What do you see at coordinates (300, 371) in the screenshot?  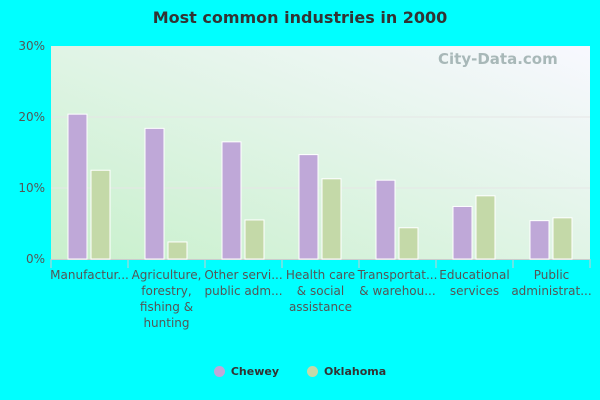 I see `legend: Chewey Oklahoma` at bounding box center [300, 371].